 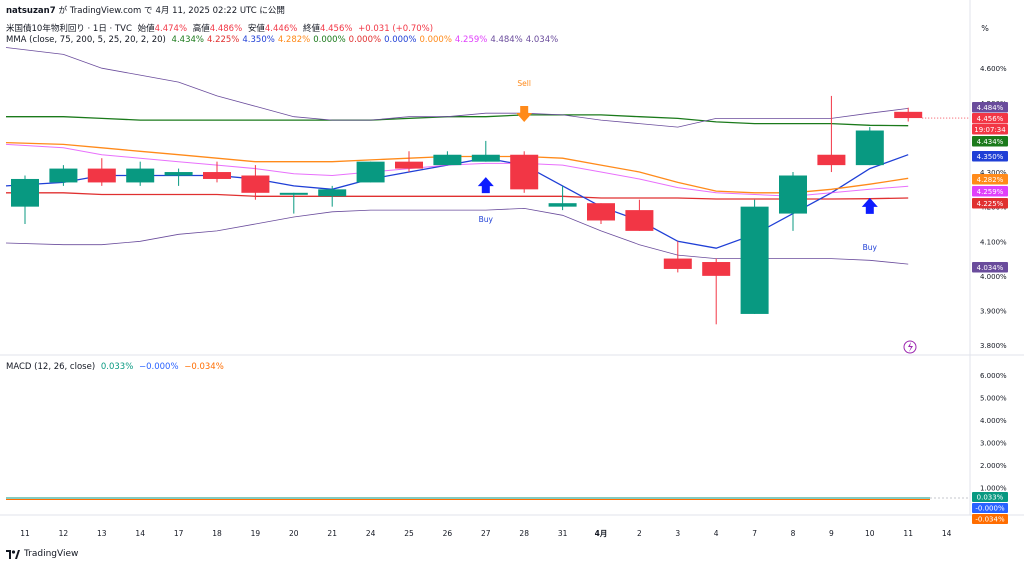 What do you see at coordinates (524, 83) in the screenshot?
I see `sell-label: Sell` at bounding box center [524, 83].